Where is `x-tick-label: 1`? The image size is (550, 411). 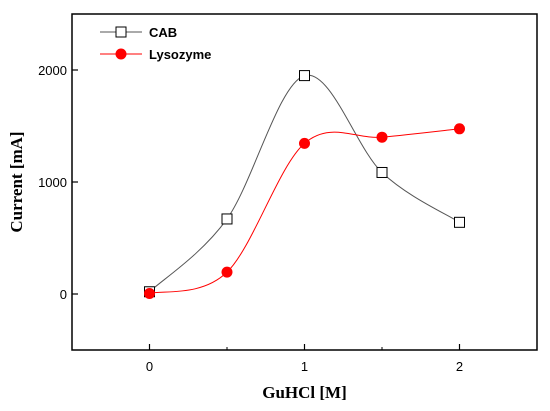 x-tick-label: 1 is located at coordinates (304, 366).